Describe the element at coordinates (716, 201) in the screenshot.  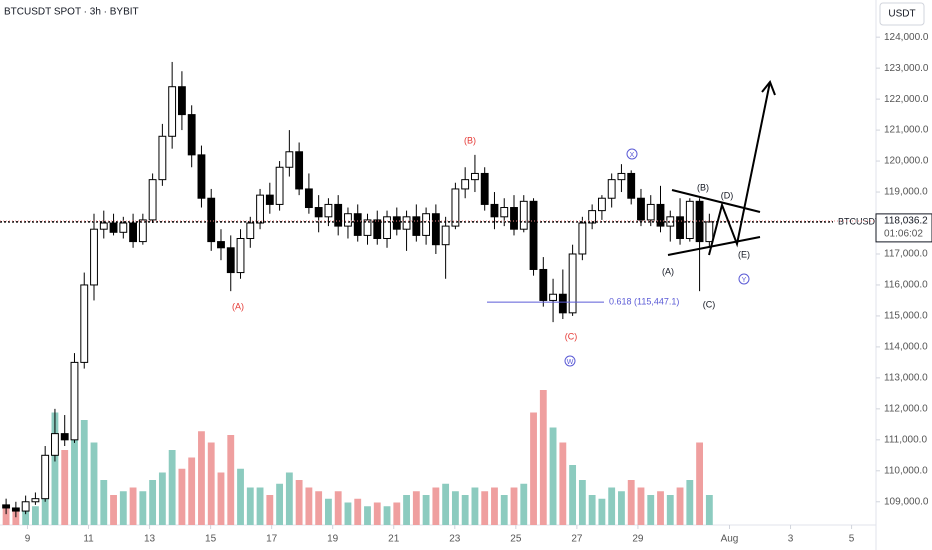
I see `triangle-upper` at that location.